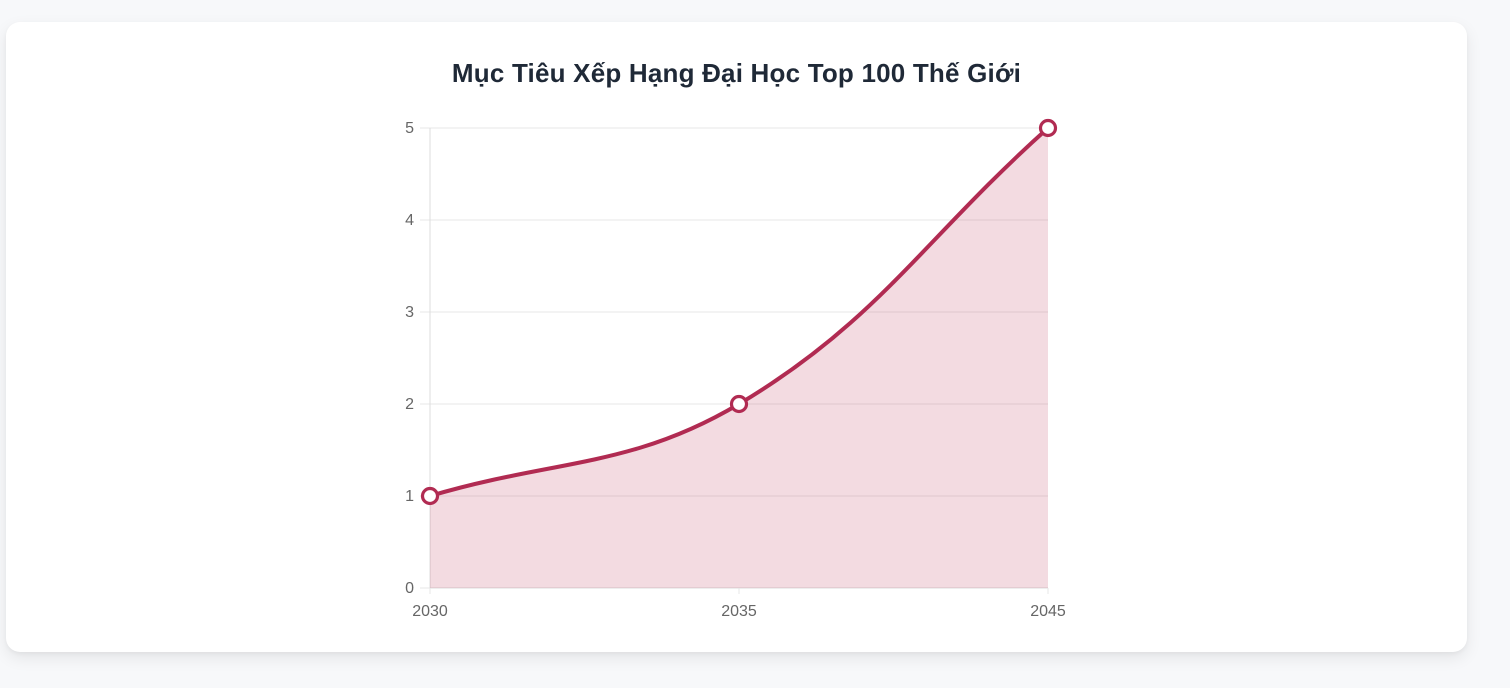  I want to click on y-axis-label: 1, so click(409, 496).